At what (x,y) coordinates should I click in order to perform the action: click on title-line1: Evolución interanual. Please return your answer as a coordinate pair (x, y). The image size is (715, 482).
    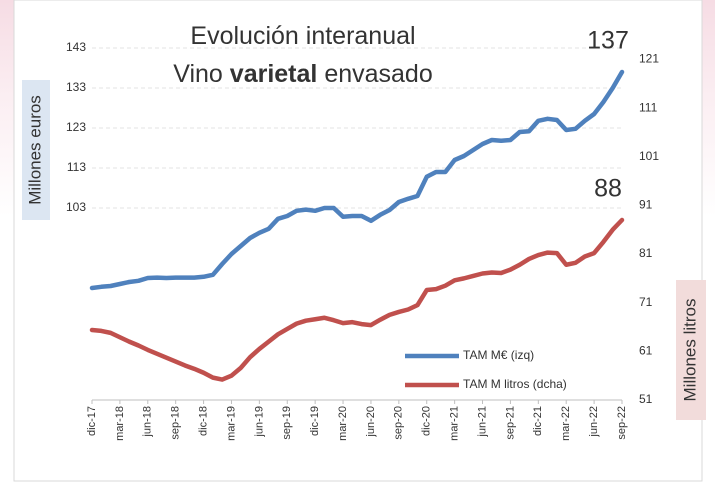
    Looking at the image, I should click on (302, 36).